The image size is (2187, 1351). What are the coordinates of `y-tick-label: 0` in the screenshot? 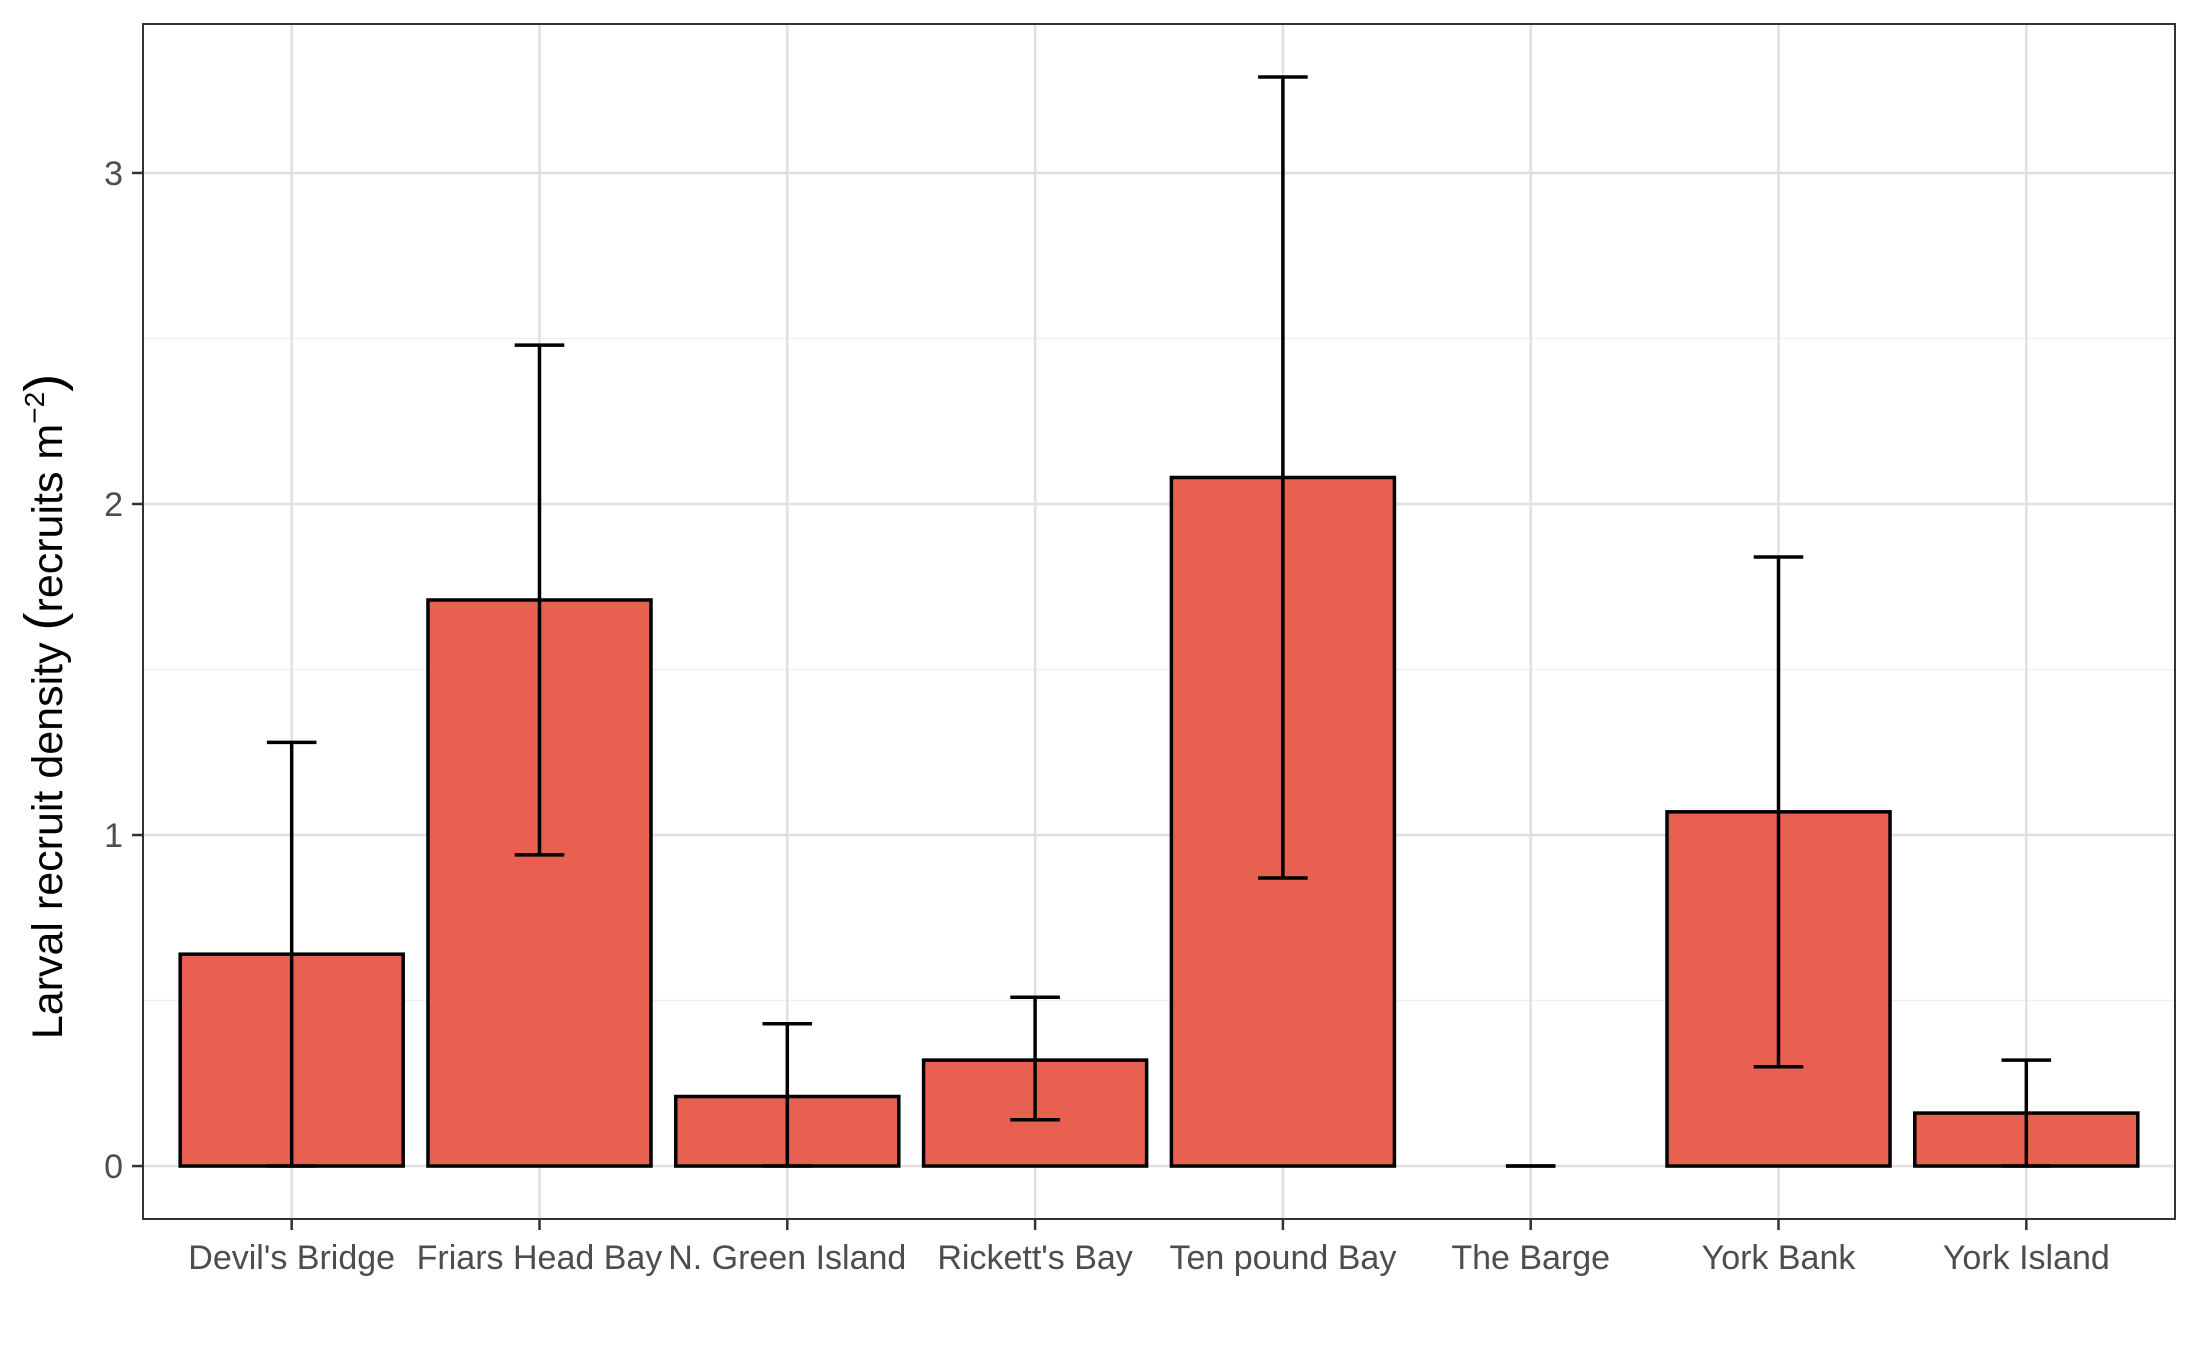 It's located at (113, 1167).